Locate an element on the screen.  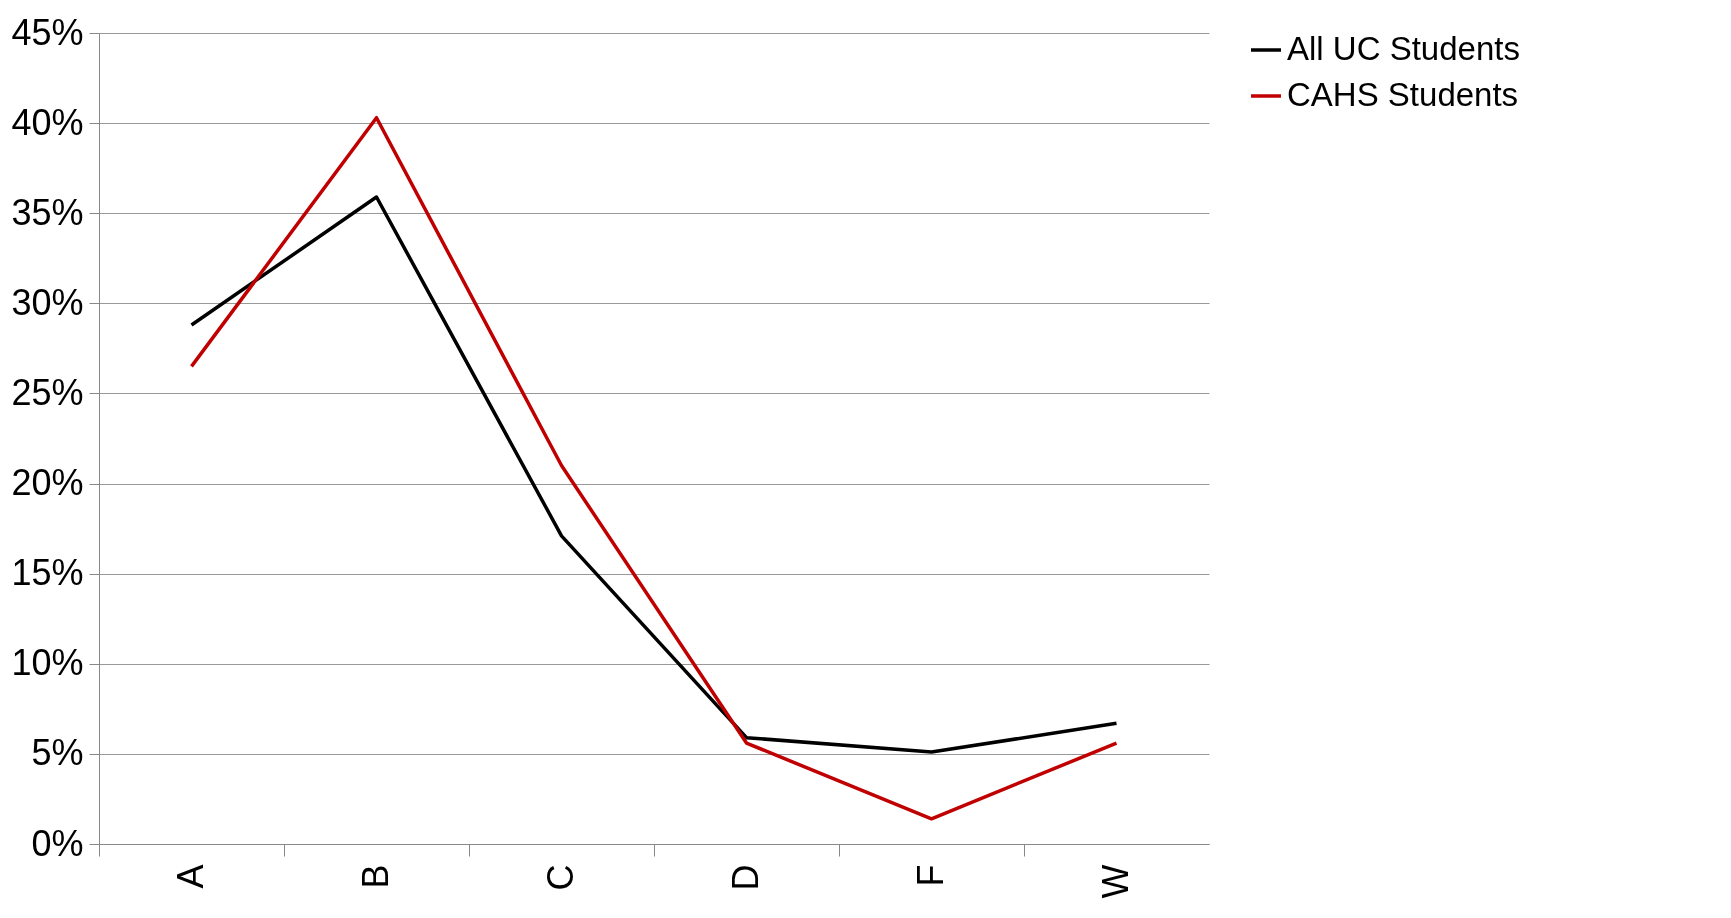
y-tick-label: 0% is located at coordinates (57, 843).